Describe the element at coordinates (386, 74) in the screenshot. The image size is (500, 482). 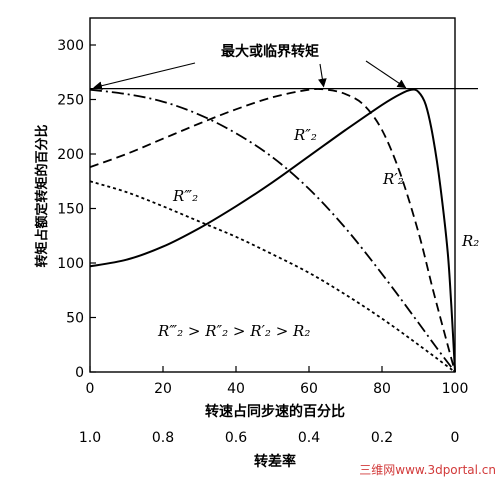
I see `annotation-arrow-right` at that location.